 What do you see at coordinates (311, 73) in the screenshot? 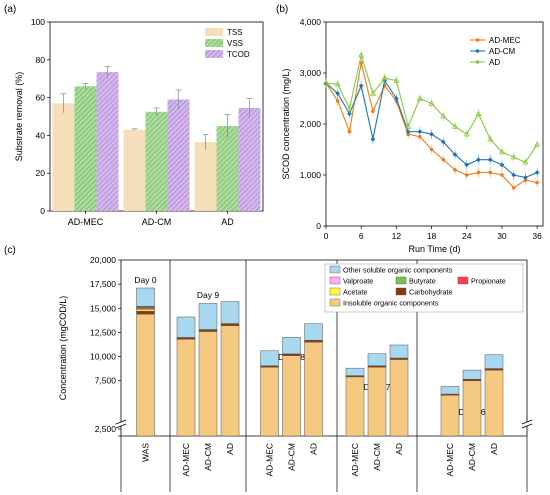
I see `y-tick-label: 3,000` at bounding box center [311, 73].